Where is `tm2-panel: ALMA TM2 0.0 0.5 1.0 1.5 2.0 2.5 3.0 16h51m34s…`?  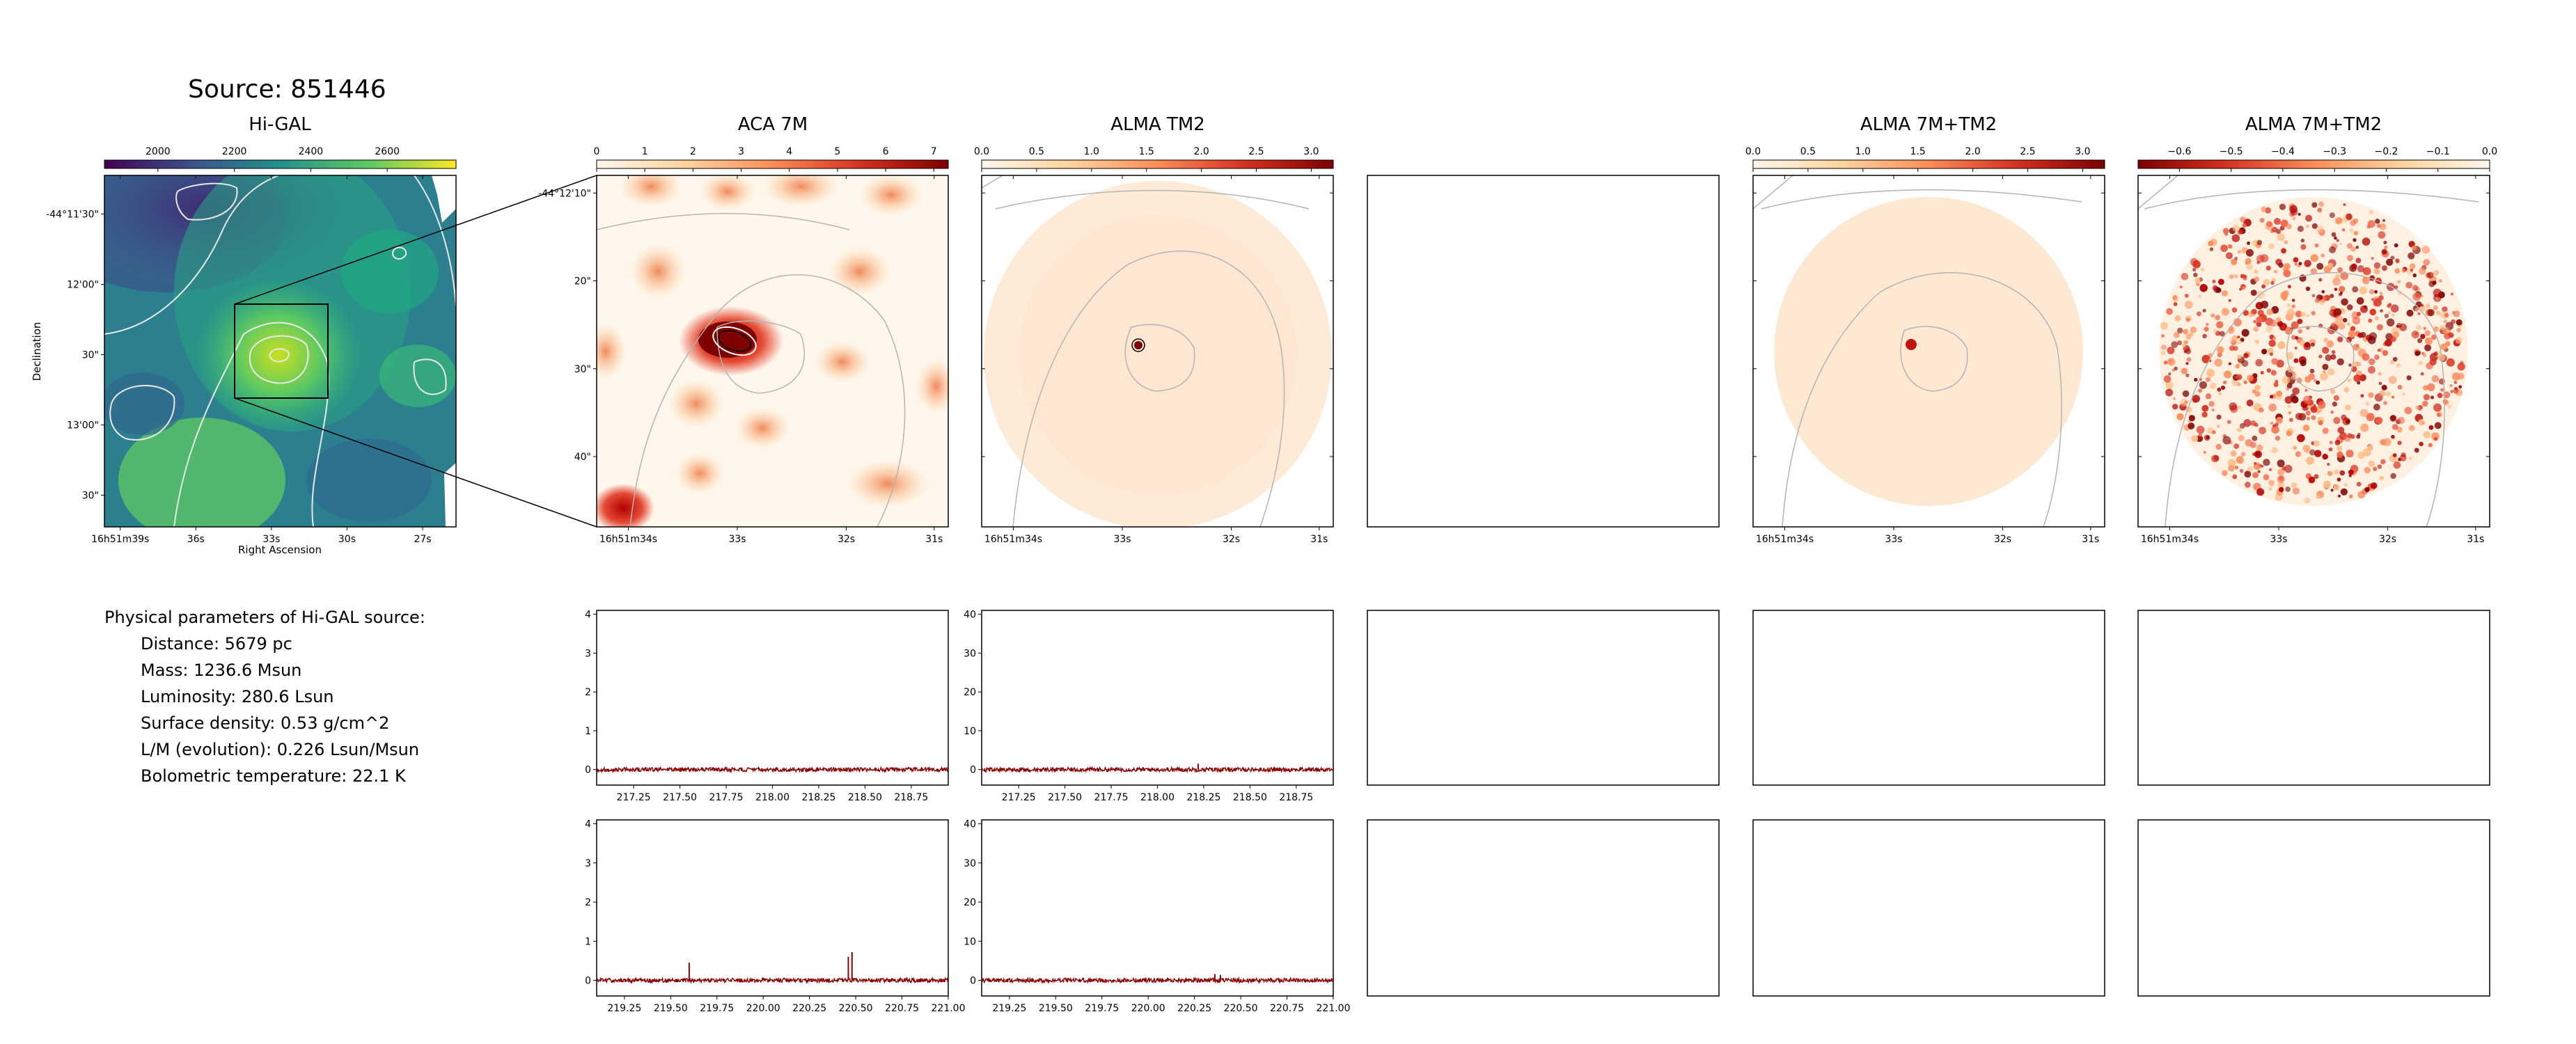
tm2-panel: ALMA TM2 0.0 0.5 1.0 1.5 2.0 2.5 3.0 16h51m34s… is located at coordinates (1154, 329).